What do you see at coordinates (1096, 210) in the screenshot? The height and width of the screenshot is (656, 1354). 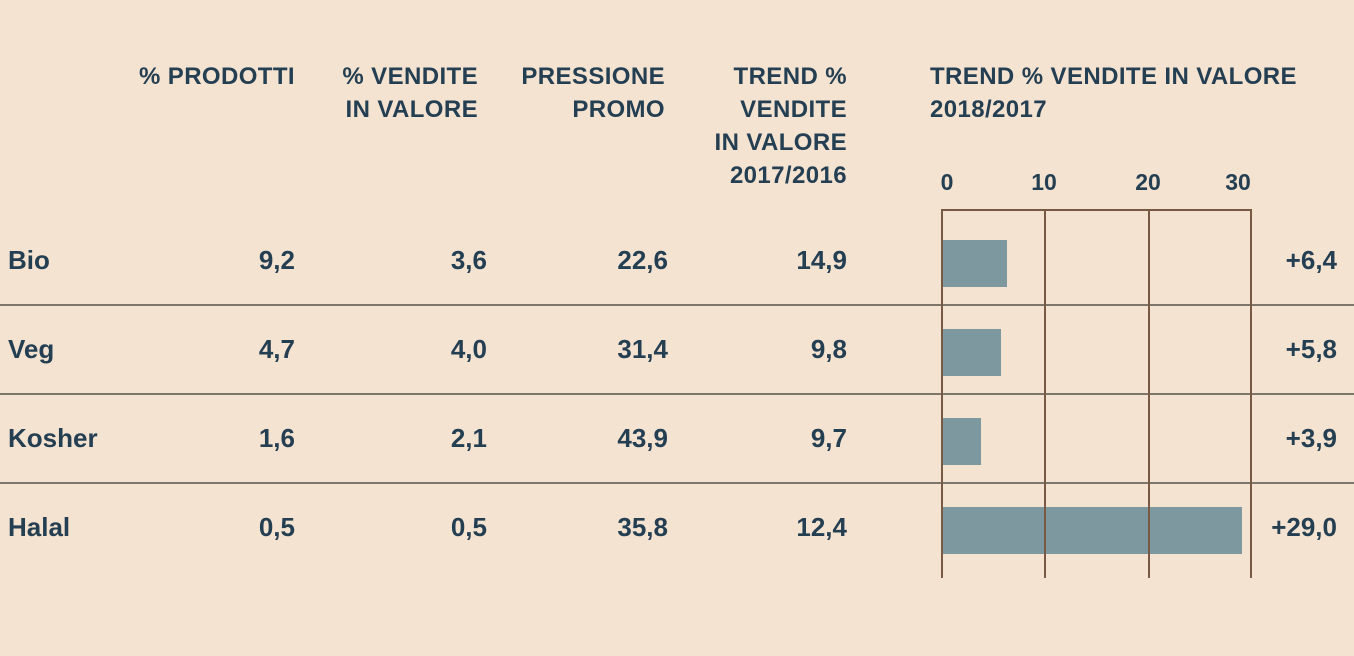 I see `chart-grid-top-border` at bounding box center [1096, 210].